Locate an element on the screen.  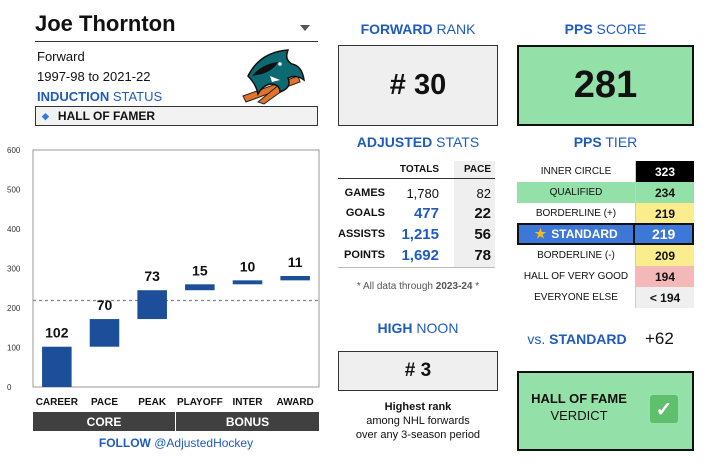
forward-rank-value: # 30 is located at coordinates (418, 85).